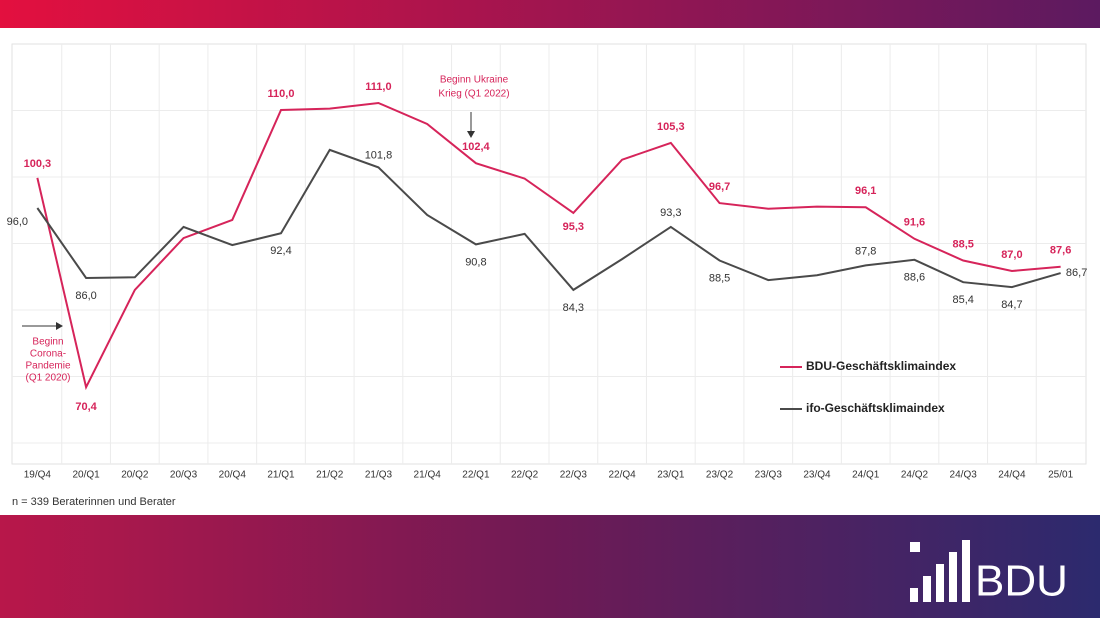  I want to click on x-tick-label: 22/Q1, so click(476, 475).